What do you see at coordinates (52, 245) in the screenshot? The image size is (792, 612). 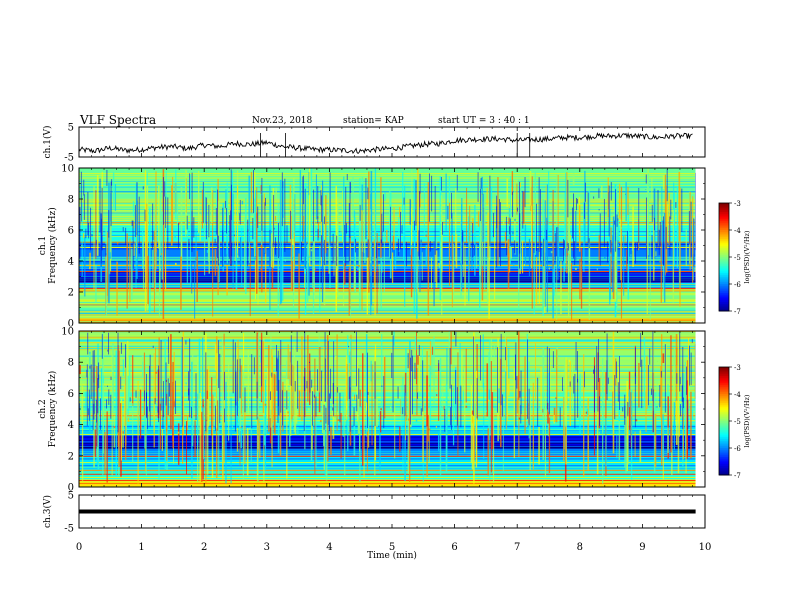 I see `y-axis-label: Frequency (kHz)` at bounding box center [52, 245].